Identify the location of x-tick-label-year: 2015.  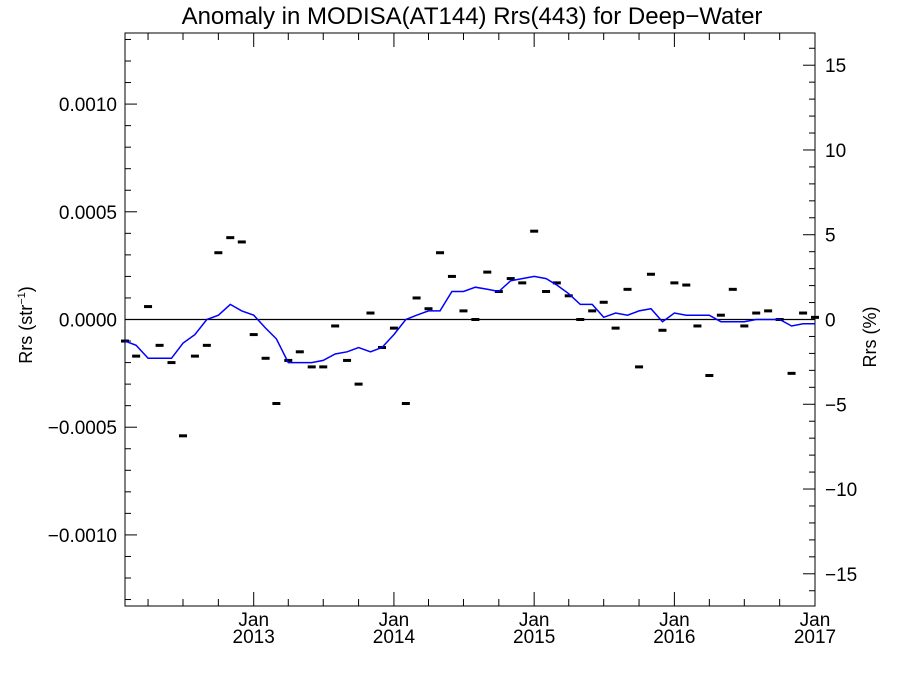
(534, 637).